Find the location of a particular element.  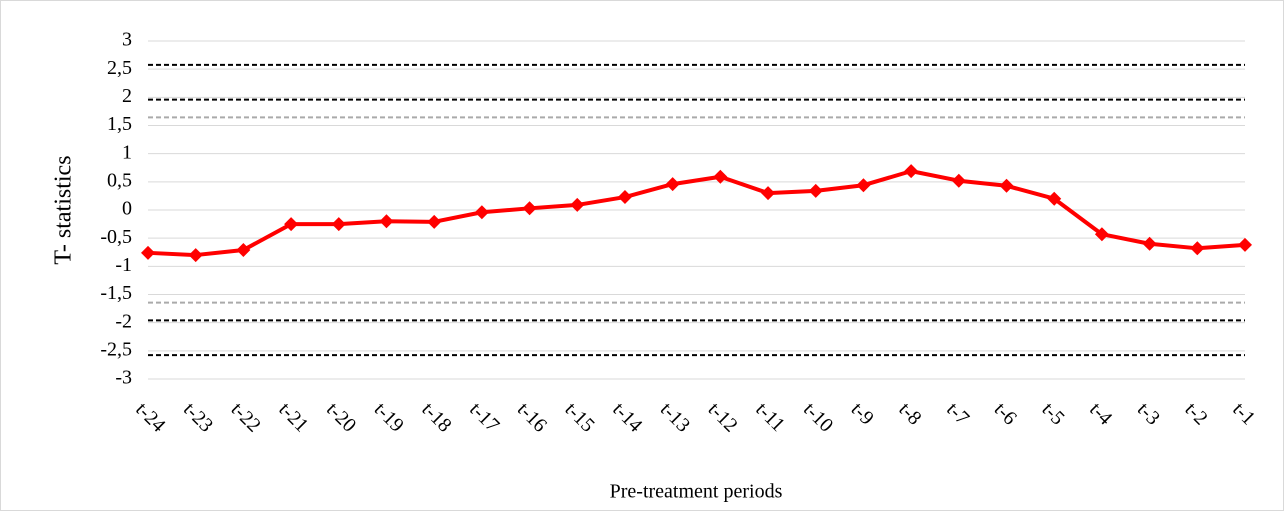

y-tick-label: 2,5 is located at coordinates (119, 68).